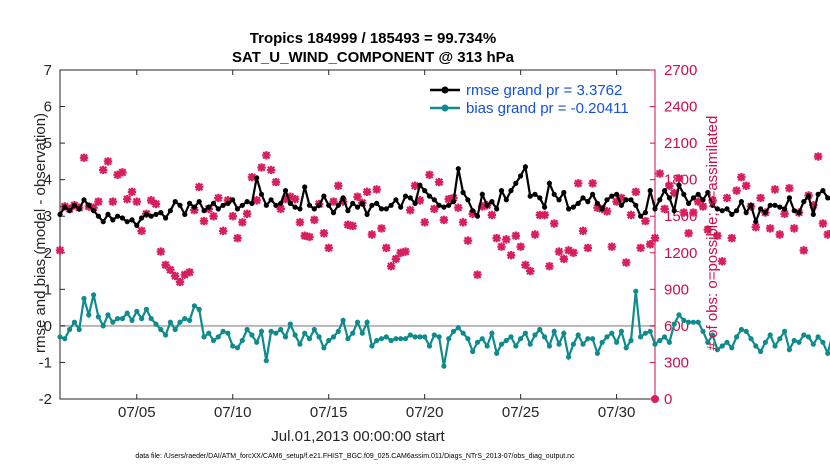  Describe the element at coordinates (329, 412) in the screenshot. I see `x-tick-label: 07/15` at that location.